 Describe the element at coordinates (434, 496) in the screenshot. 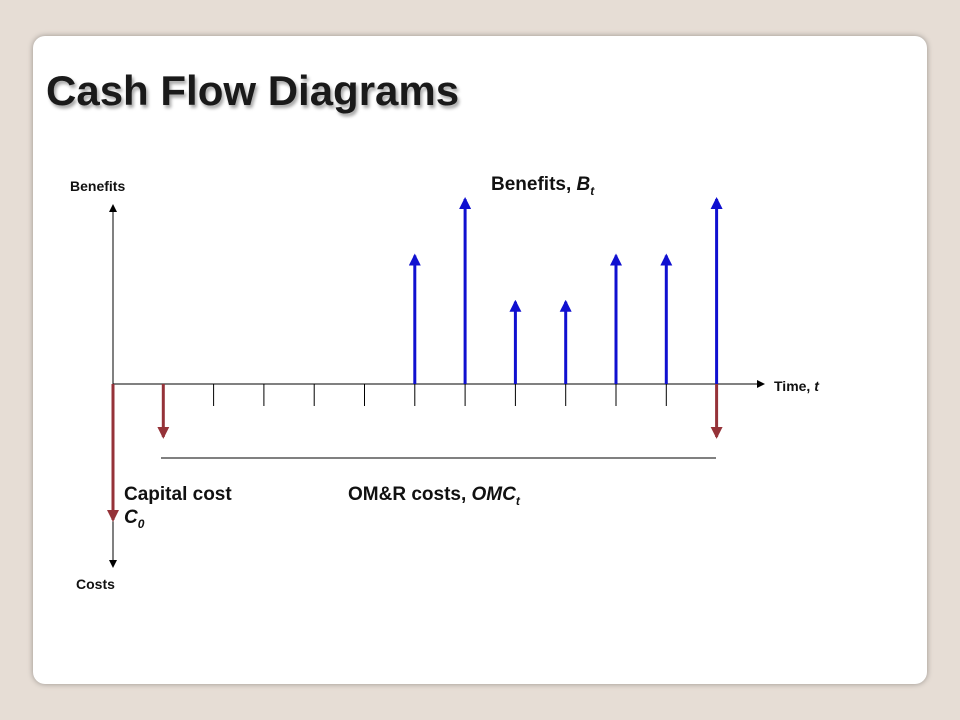

I see `omr-costs-annotation: OM&R costs, OMCt` at that location.